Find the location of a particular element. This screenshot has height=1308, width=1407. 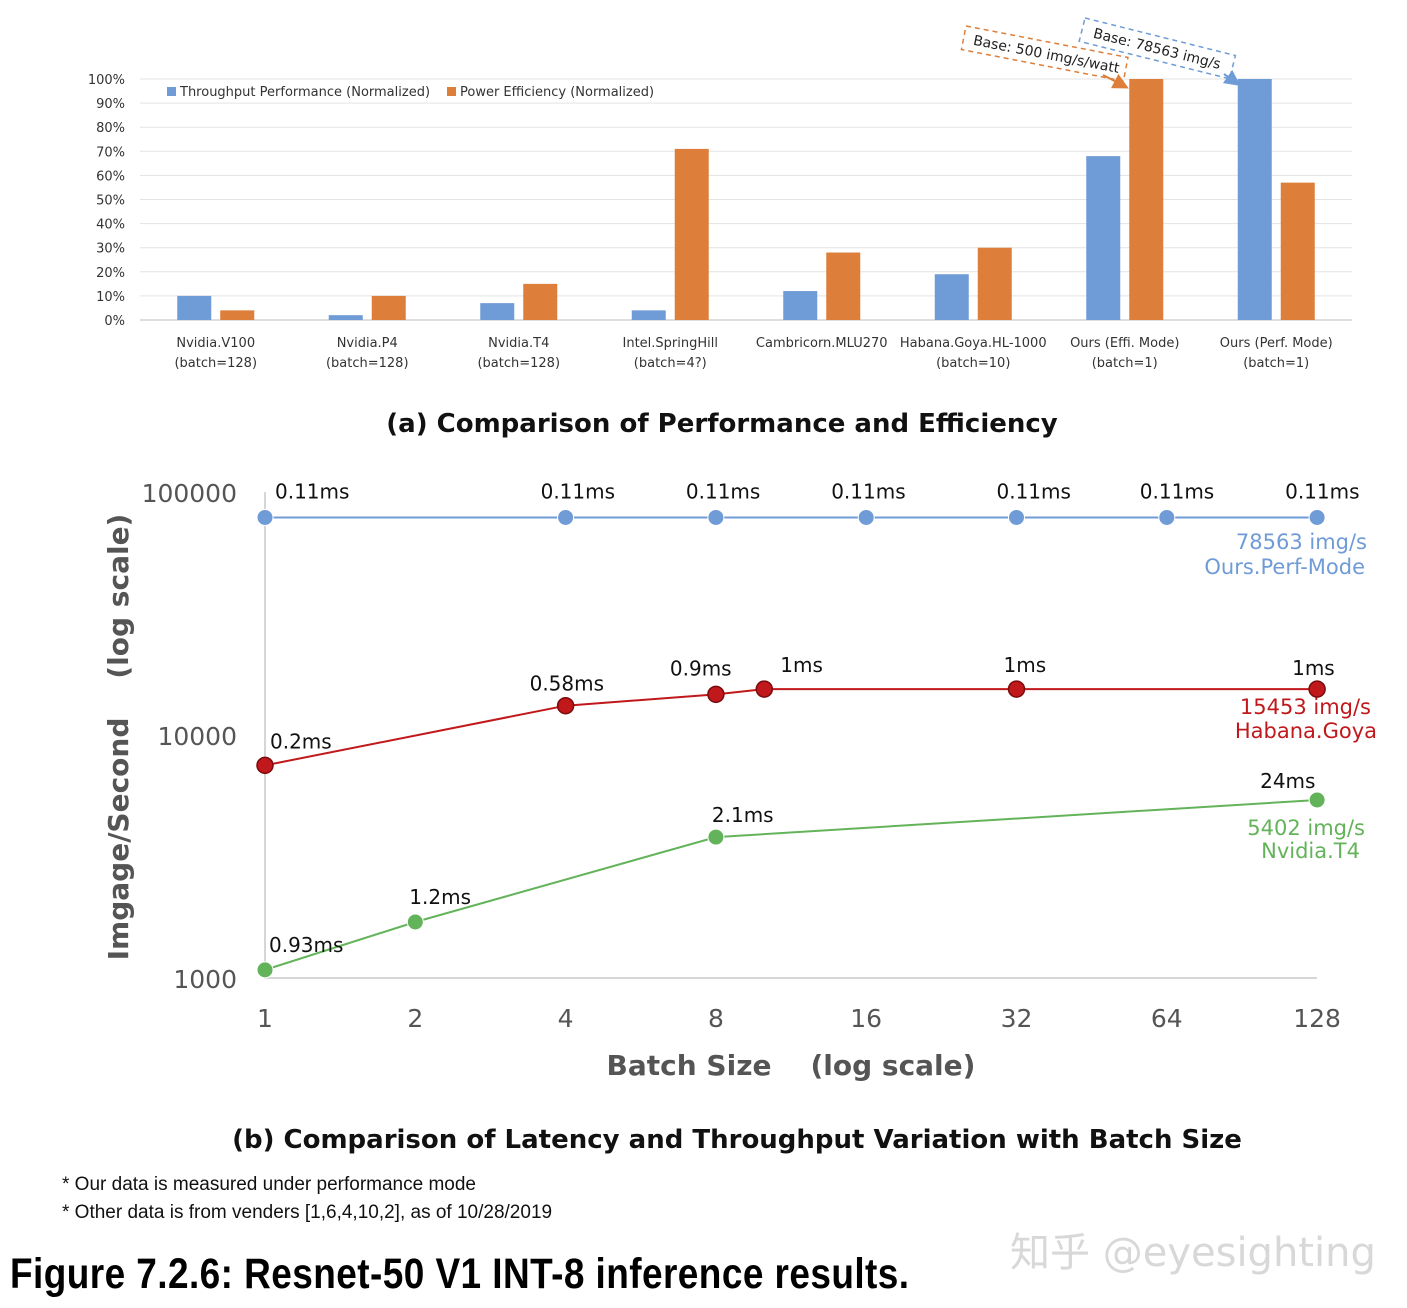

x-tick-label: 4 is located at coordinates (566, 1018).